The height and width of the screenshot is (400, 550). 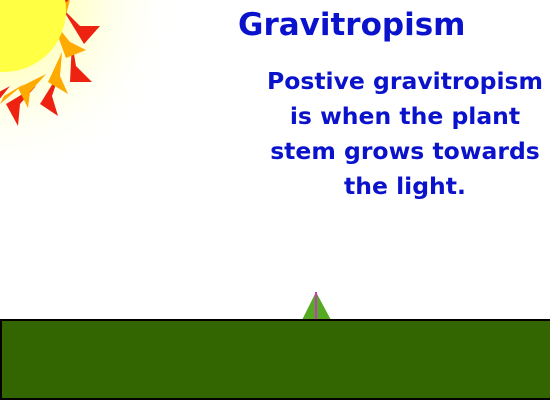 I want to click on sun-core, so click(x=33, y=36).